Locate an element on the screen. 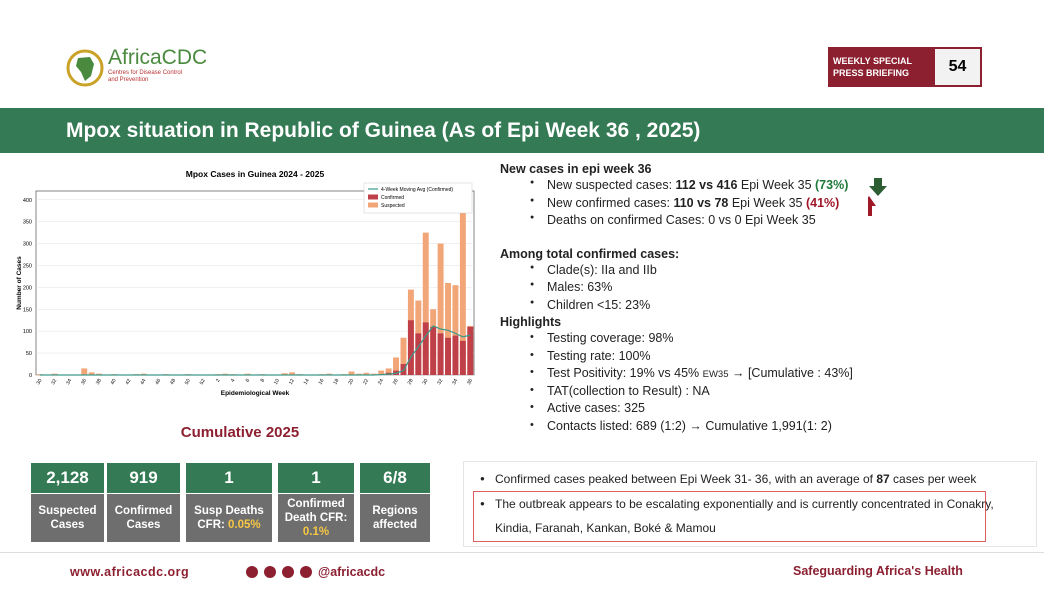 The height and width of the screenshot is (593, 1044). bullet-item: Clade(s): IIa and IIb is located at coordinates (710, 272).